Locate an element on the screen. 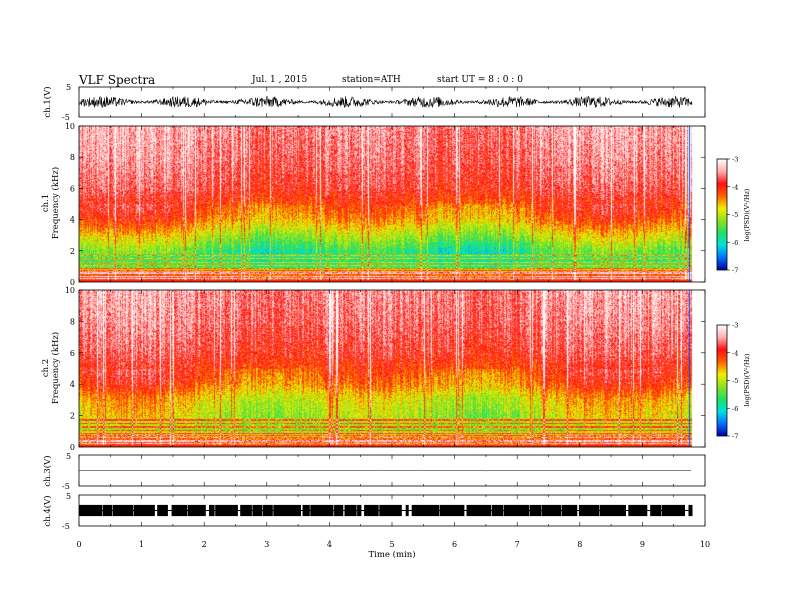 The height and width of the screenshot is (612, 792). ch2-colorbar-ticks: -3 -4 -5 -6 -7 is located at coordinates (732, 381).